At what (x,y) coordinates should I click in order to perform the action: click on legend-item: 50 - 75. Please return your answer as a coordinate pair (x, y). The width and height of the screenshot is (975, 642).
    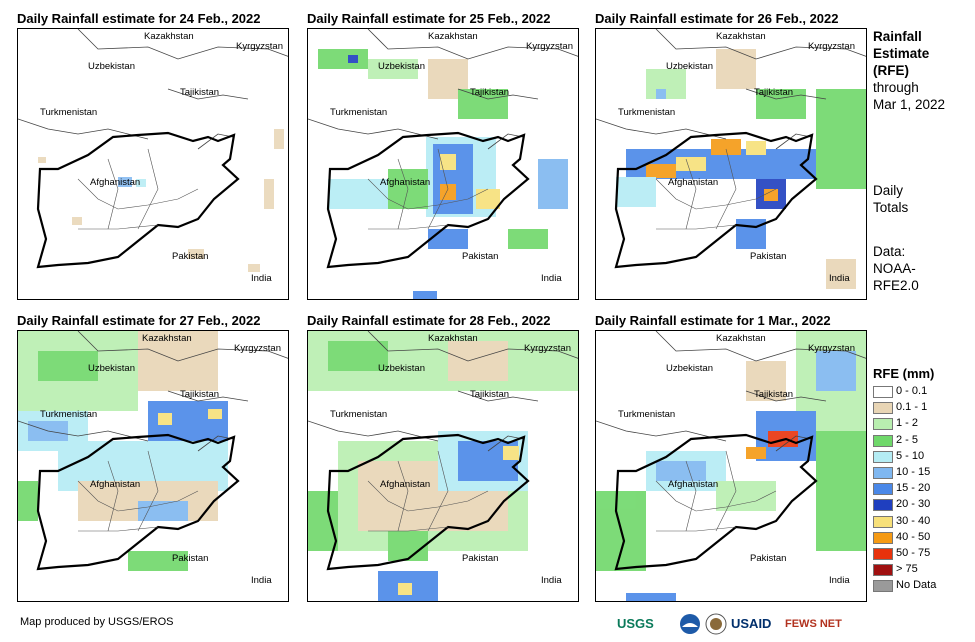
    Looking at the image, I should click on (923, 554).